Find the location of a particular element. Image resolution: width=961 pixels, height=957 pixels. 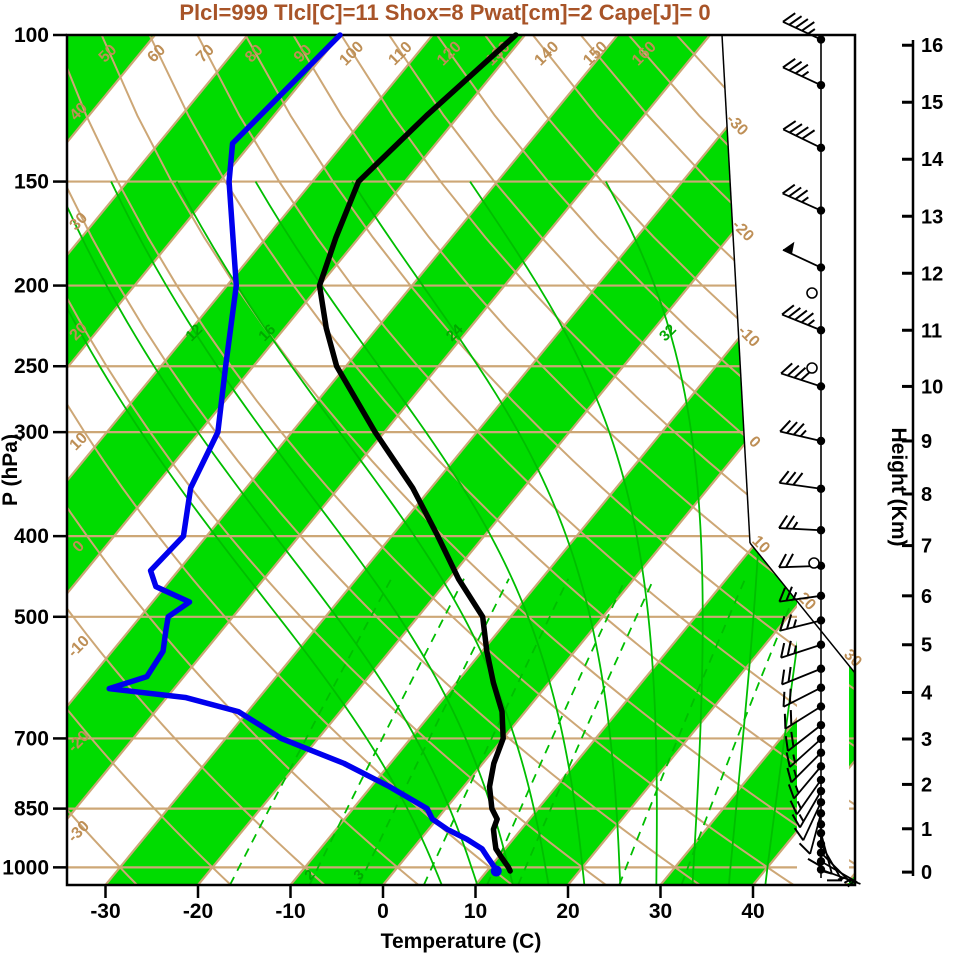

temperature-tick-label: 30 is located at coordinates (660, 911).